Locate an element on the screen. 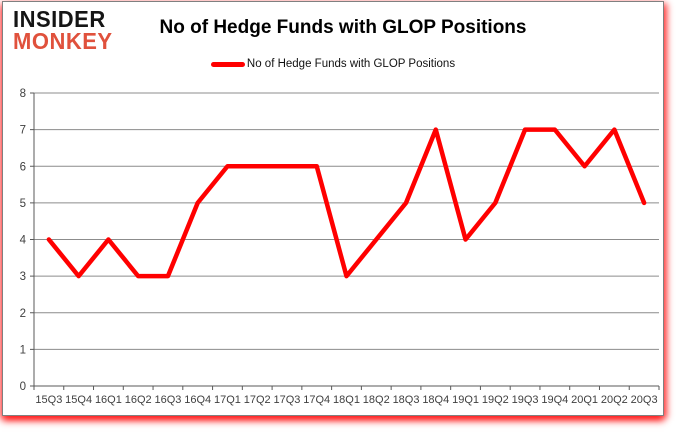  x-tick-label: 15Q3 is located at coordinates (48, 400).